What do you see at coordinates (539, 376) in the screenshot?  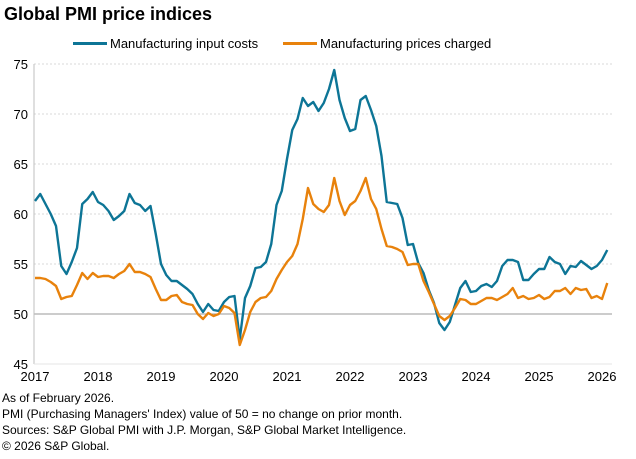 I see `x-tick-label: 2025` at bounding box center [539, 376].